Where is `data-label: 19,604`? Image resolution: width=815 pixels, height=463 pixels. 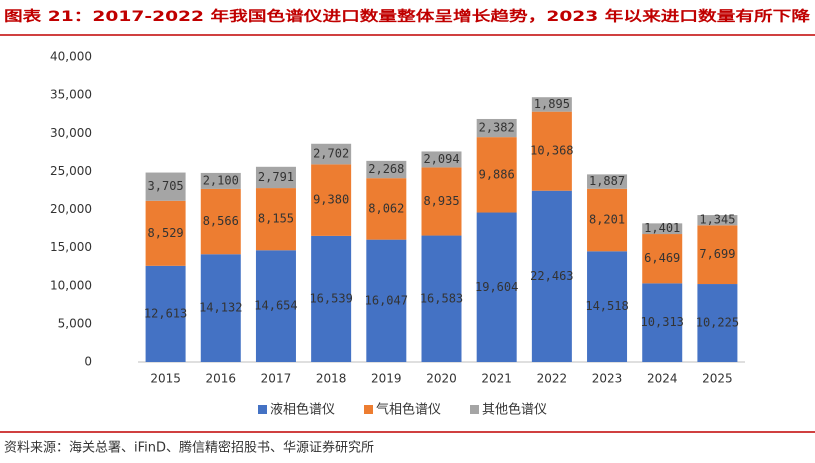
data-label: 19,604 is located at coordinates (496, 287).